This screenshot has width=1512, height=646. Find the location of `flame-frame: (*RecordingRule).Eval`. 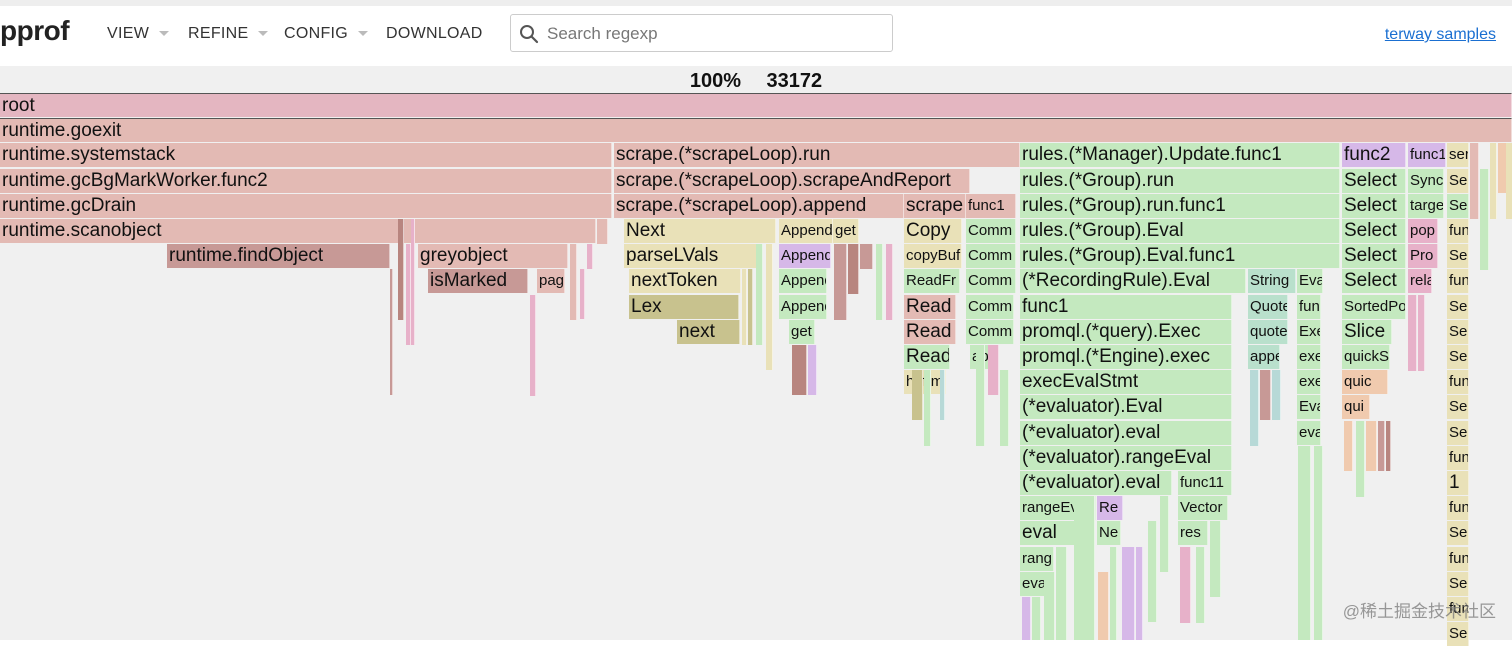

flame-frame: (*RecordingRule).Eval is located at coordinates (1133, 281).